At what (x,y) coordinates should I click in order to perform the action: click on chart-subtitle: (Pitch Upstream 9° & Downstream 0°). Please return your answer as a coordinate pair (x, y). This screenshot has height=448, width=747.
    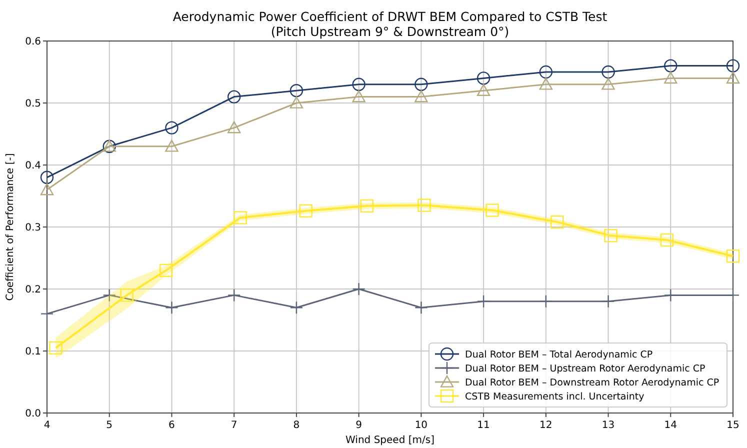
    Looking at the image, I should click on (390, 31).